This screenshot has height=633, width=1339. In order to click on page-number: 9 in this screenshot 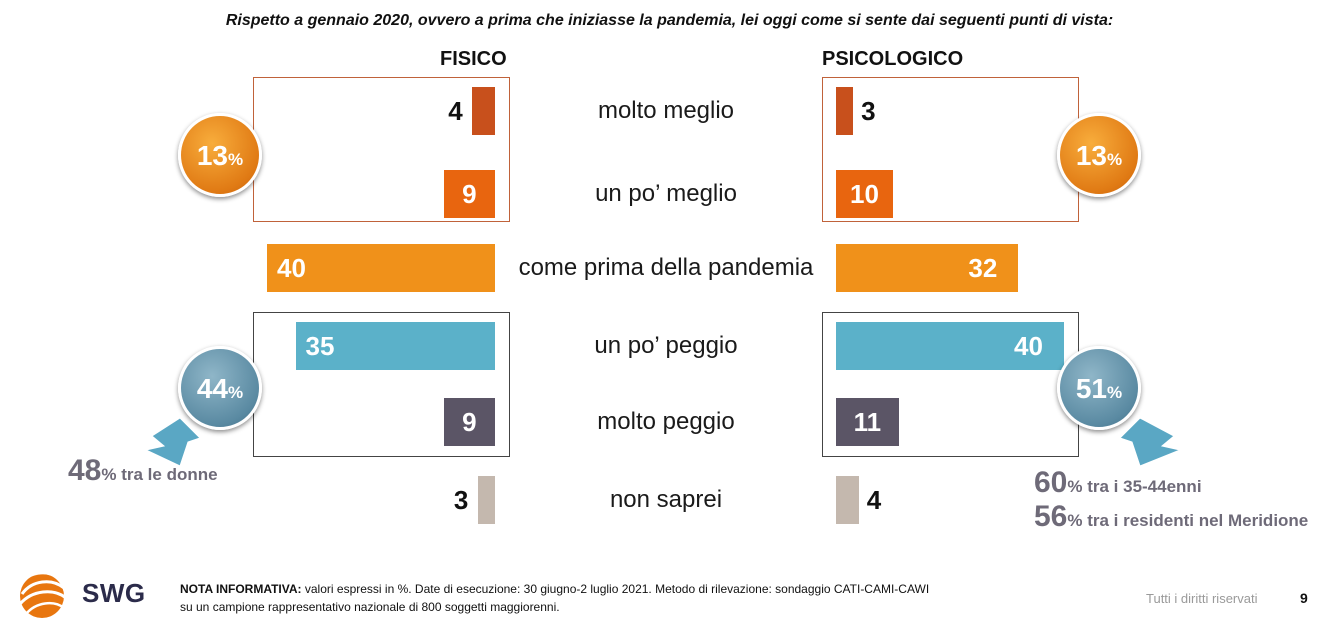, I will do `click(1304, 598)`.